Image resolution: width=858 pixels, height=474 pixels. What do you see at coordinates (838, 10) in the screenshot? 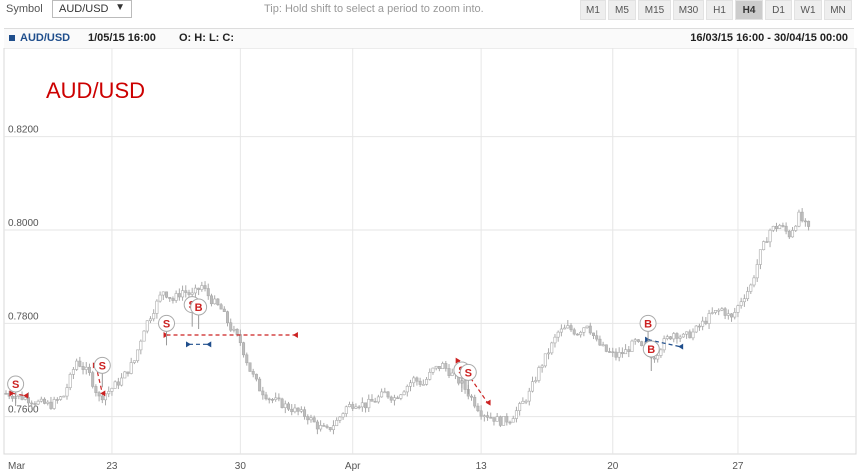
I see `timeframe-mn-button: MN` at bounding box center [838, 10].